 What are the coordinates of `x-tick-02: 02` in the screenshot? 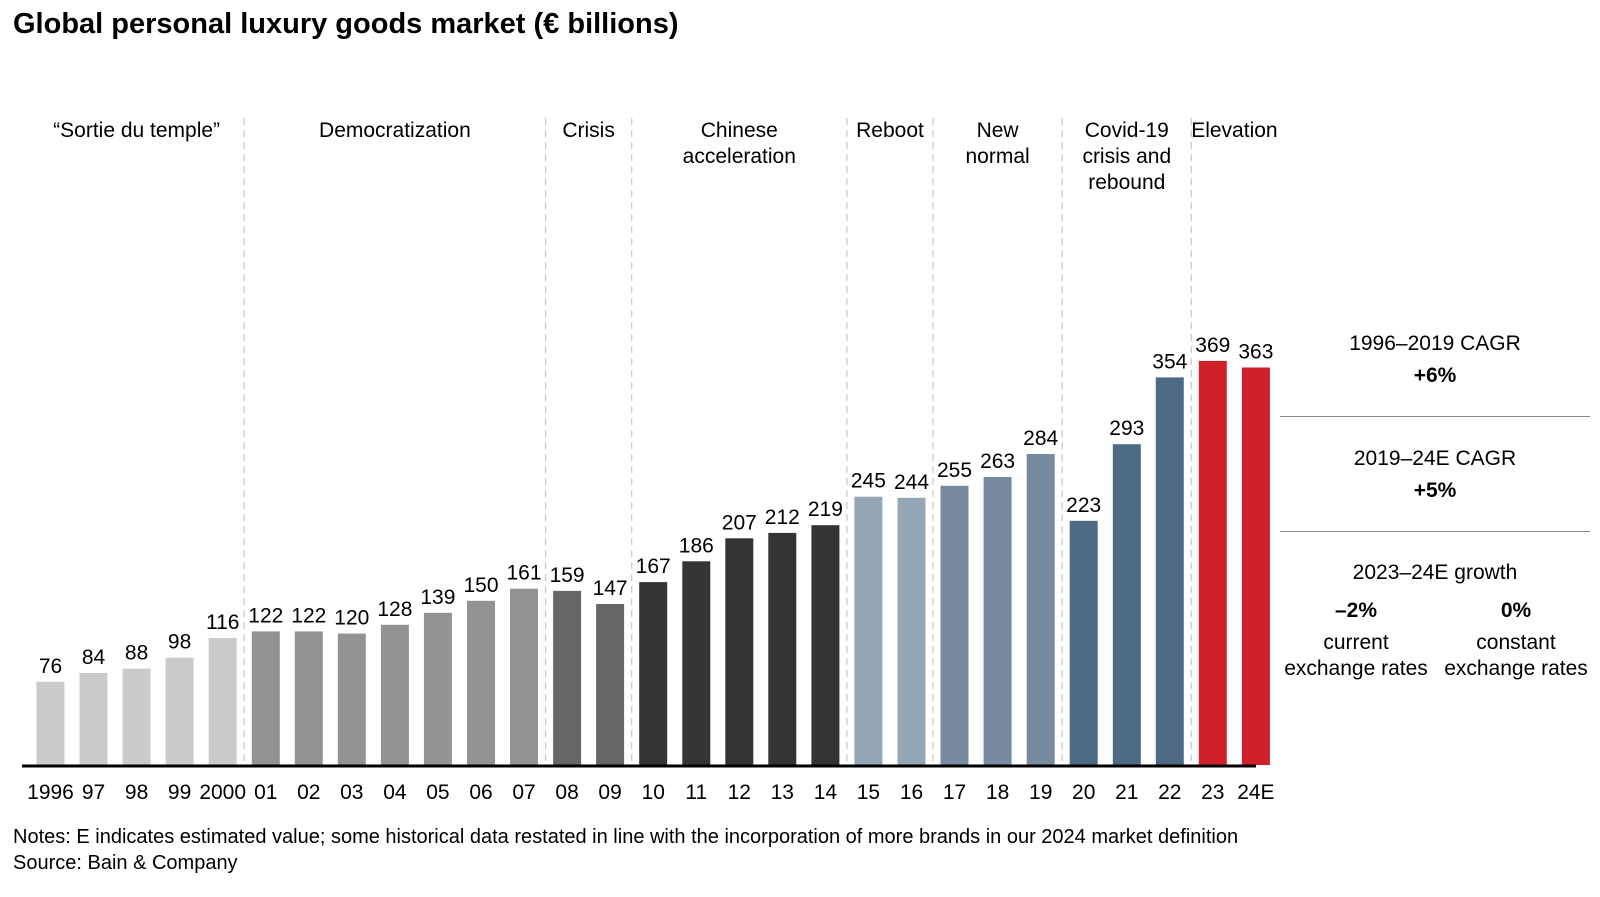 It's located at (308, 792).